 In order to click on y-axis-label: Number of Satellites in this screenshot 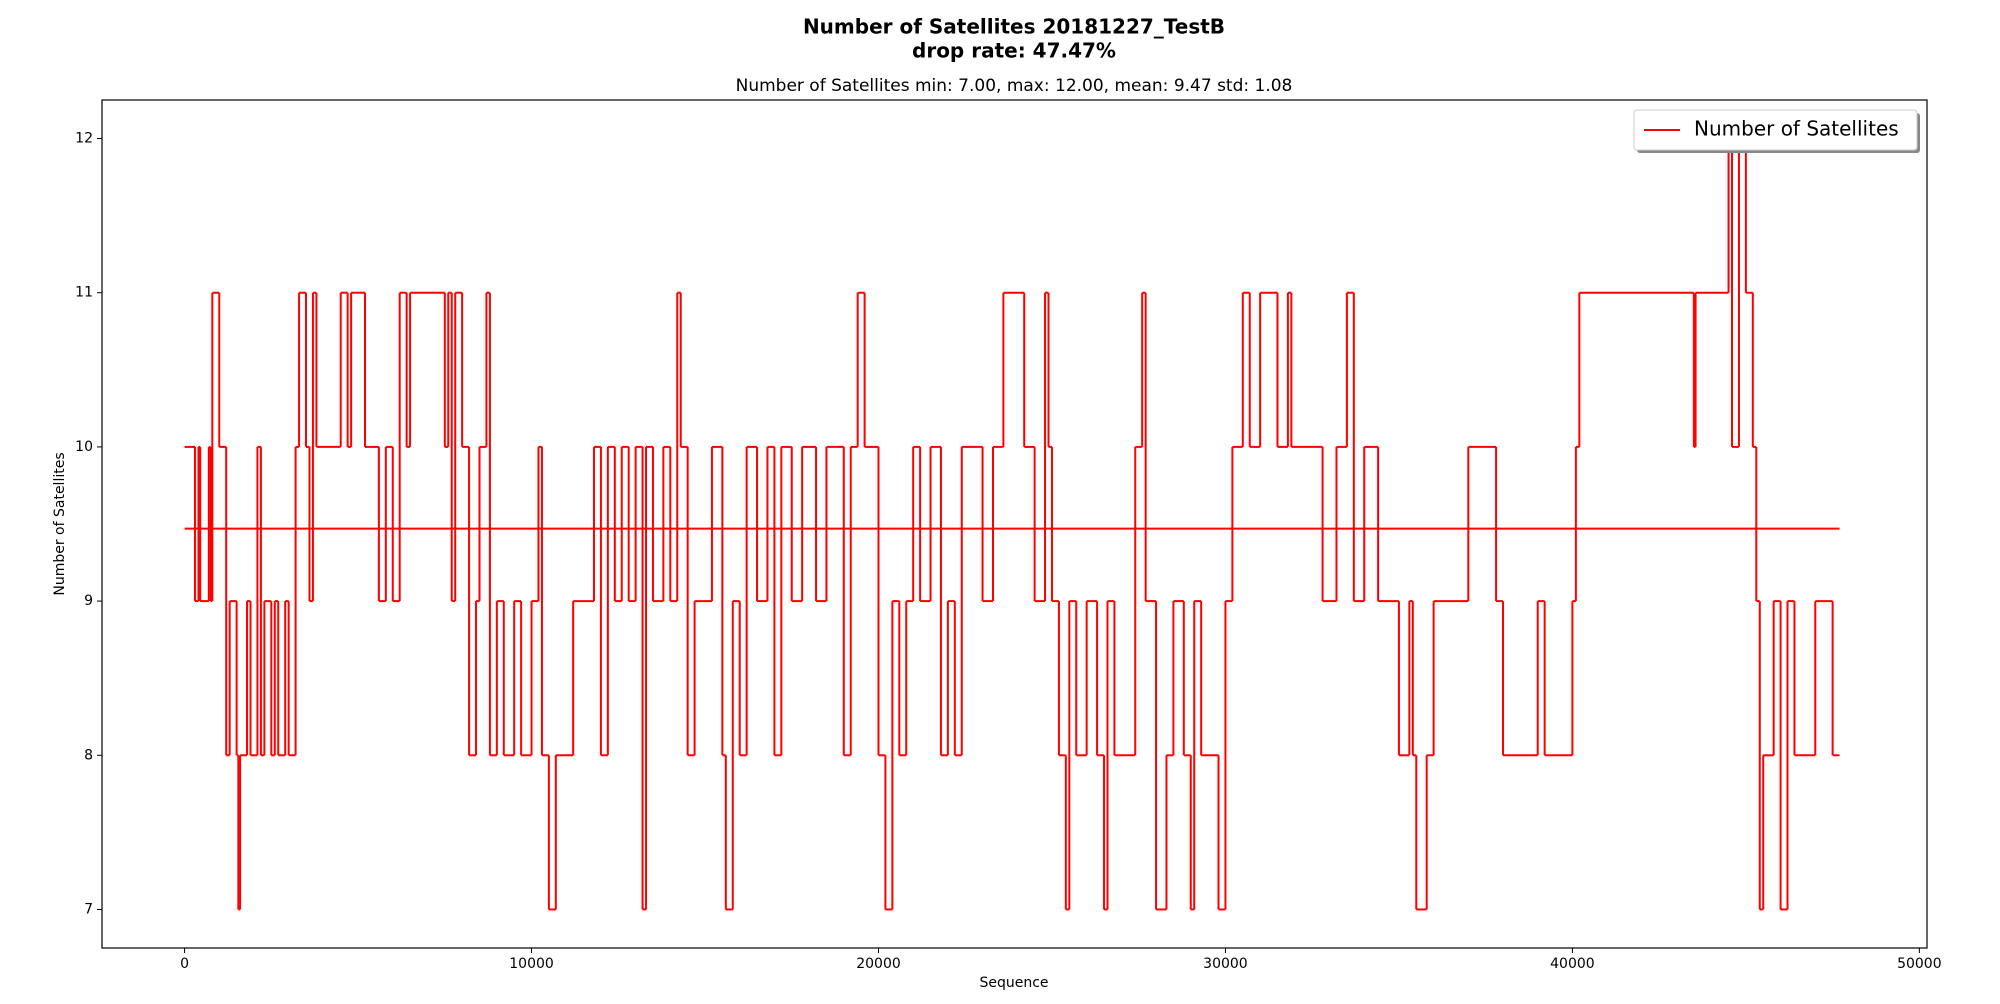, I will do `click(60, 523)`.